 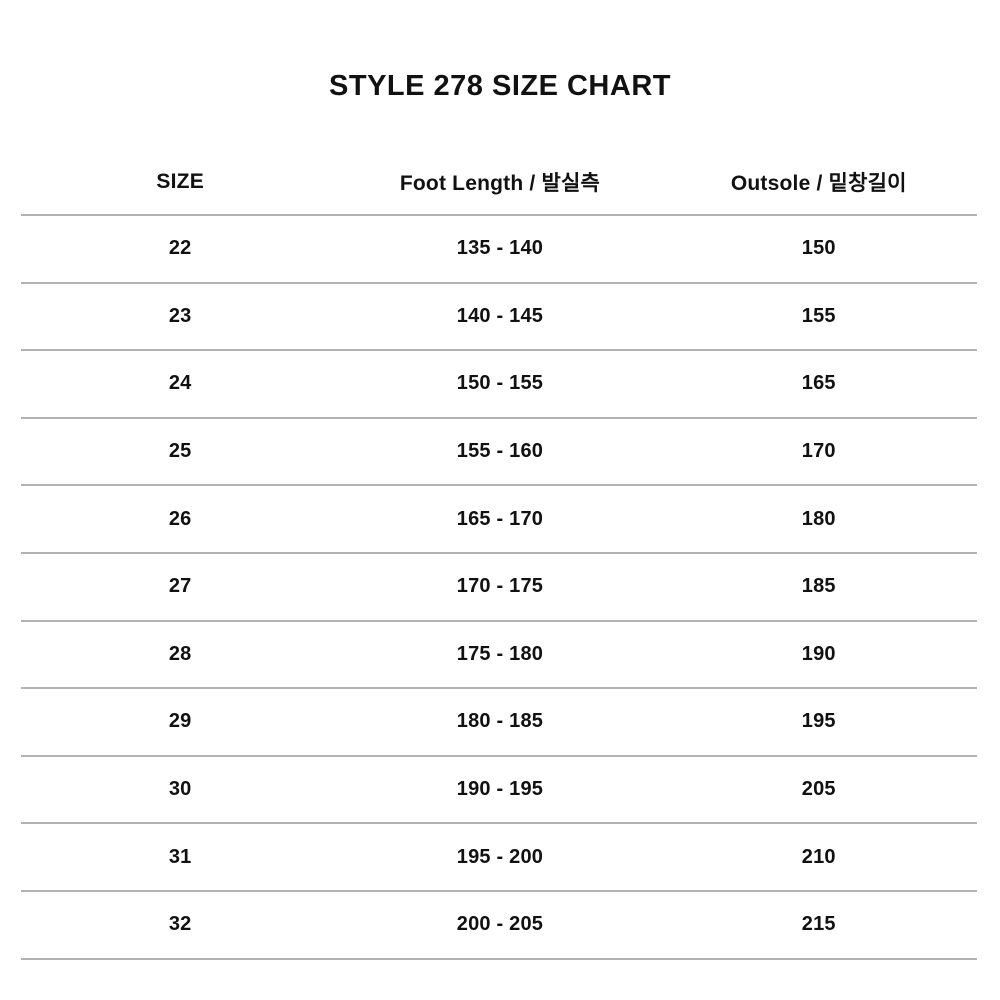 I want to click on size-cell: 32, so click(x=180, y=924).